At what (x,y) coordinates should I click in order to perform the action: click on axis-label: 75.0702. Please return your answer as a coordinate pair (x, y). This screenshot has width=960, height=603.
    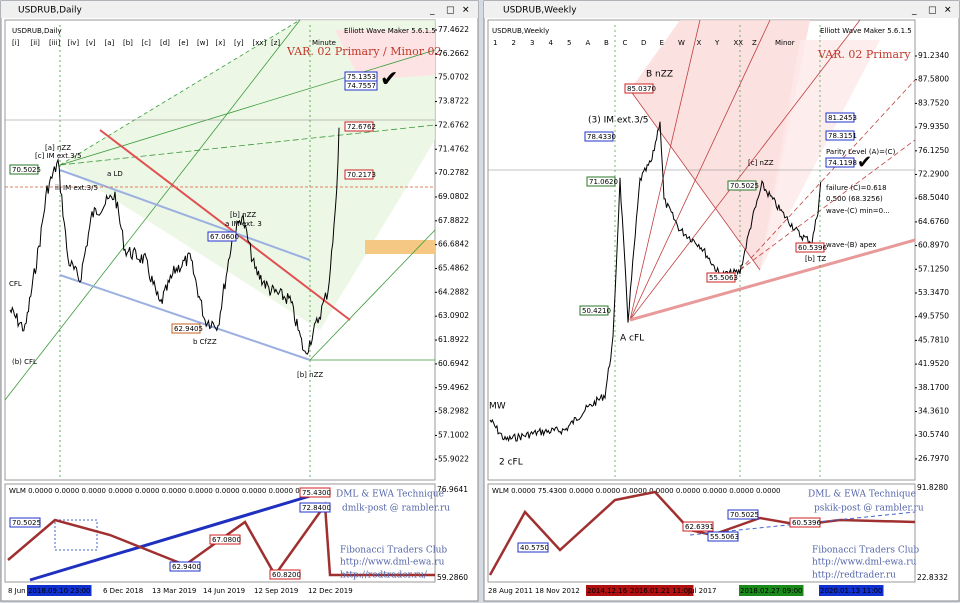
    Looking at the image, I should click on (453, 77).